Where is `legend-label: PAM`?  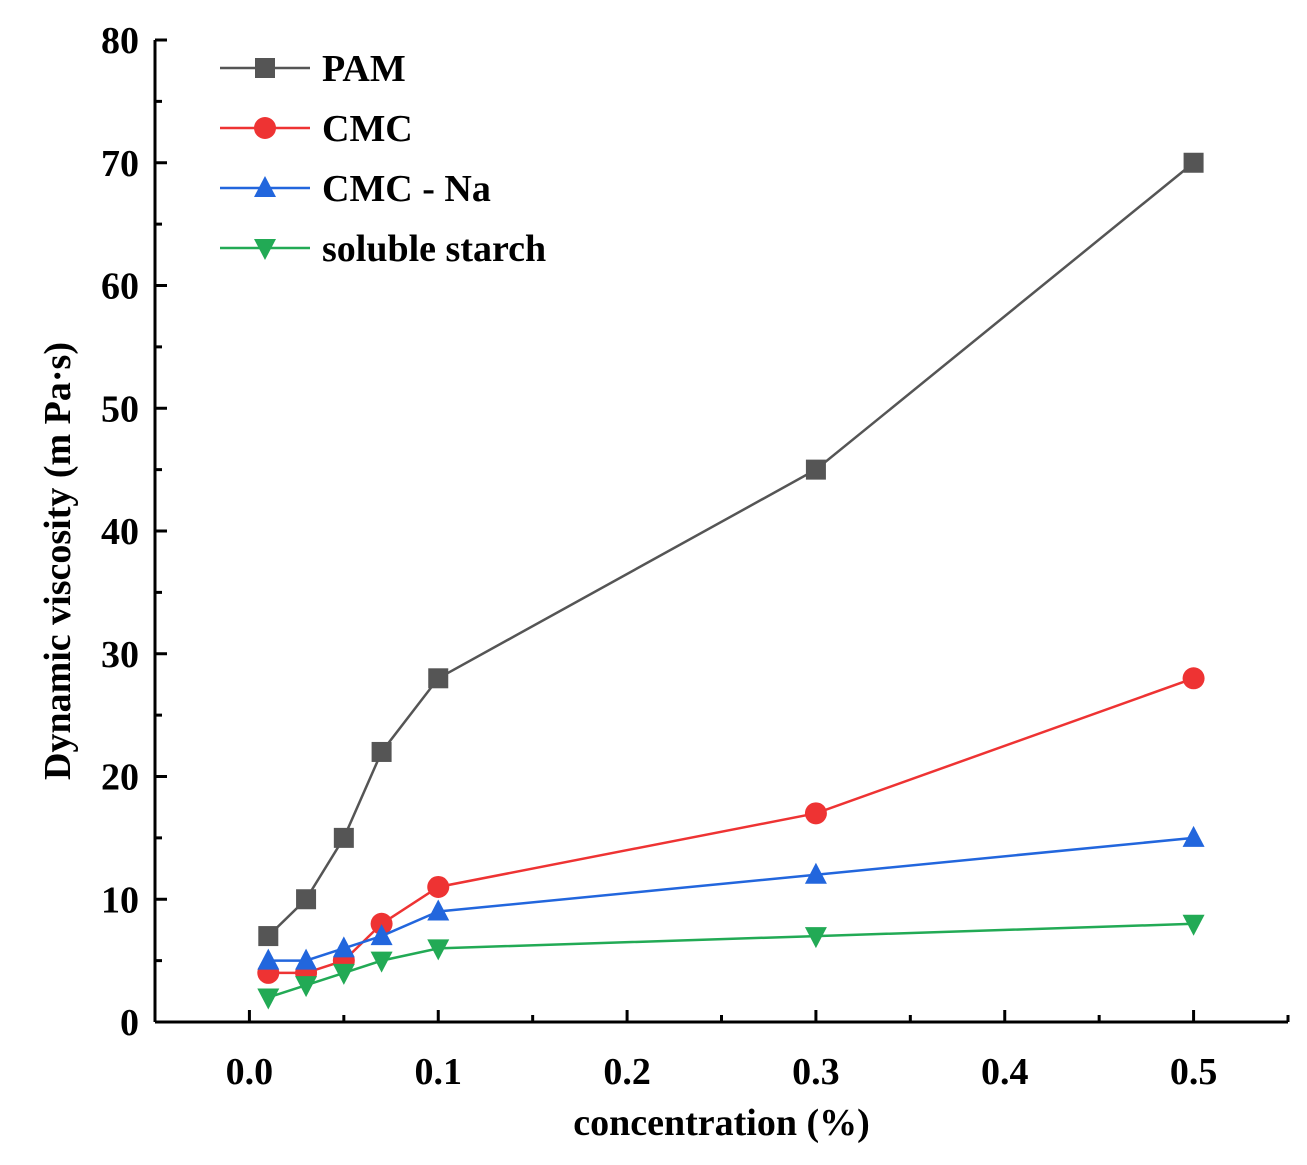
legend-label: PAM is located at coordinates (364, 69).